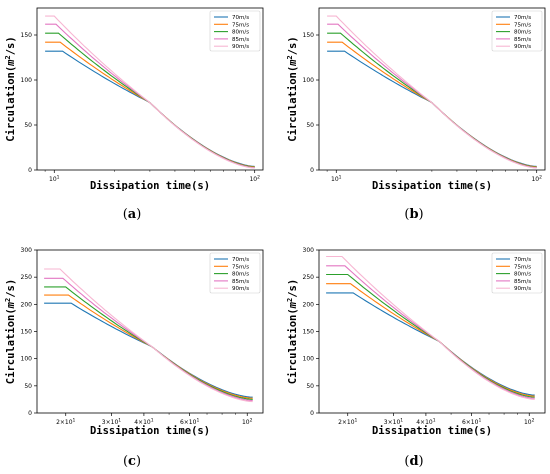 Image resolution: width=550 pixels, height=474 pixels. What do you see at coordinates (413, 214) in the screenshot?
I see `panel-caption: (b)` at bounding box center [413, 214].